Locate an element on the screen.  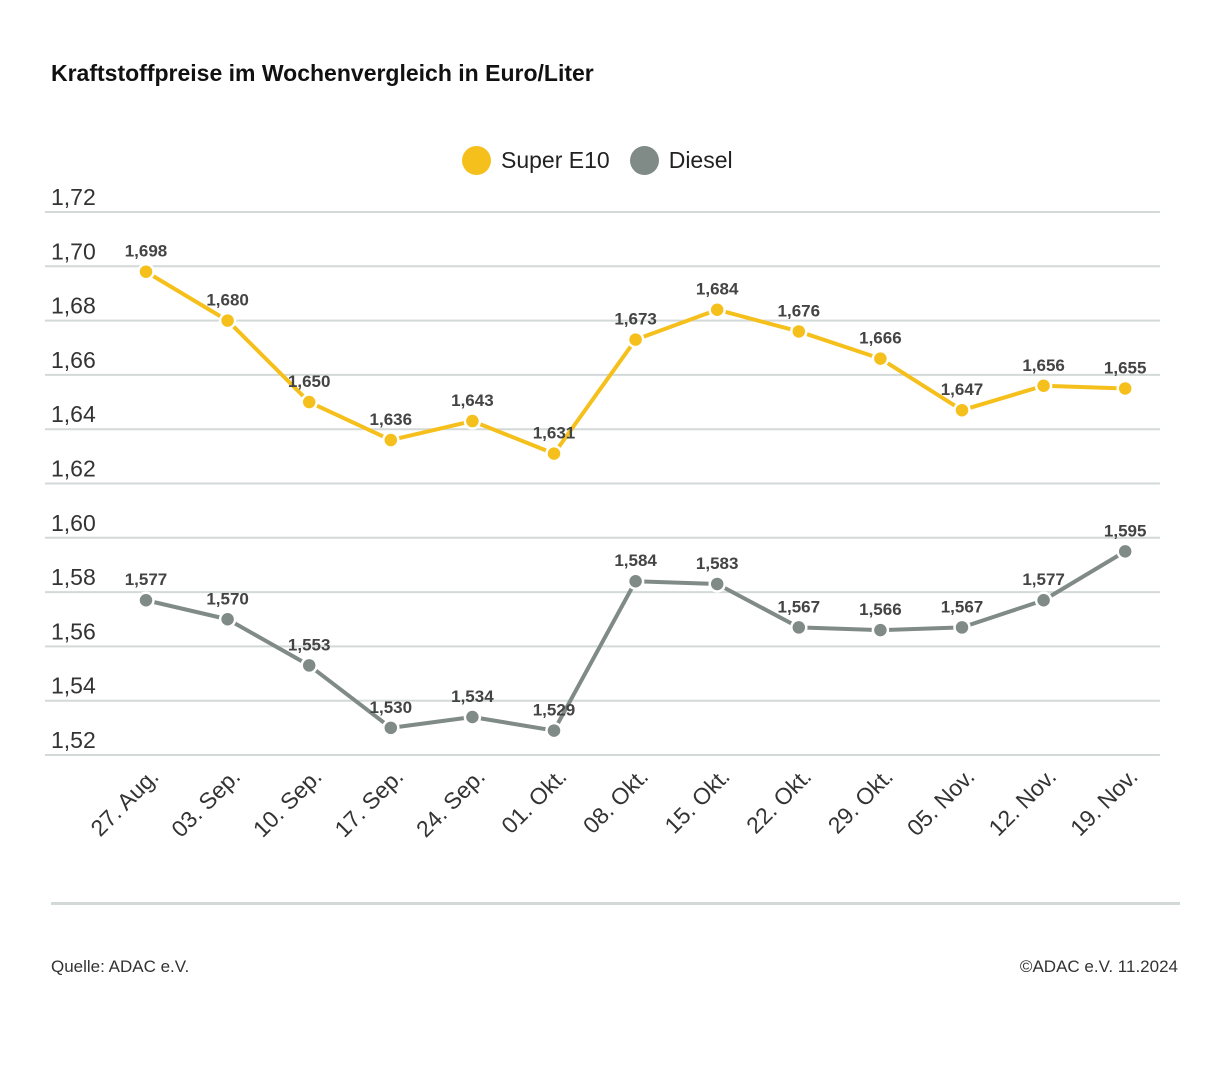
data-label-super: 1,698 is located at coordinates (146, 251).